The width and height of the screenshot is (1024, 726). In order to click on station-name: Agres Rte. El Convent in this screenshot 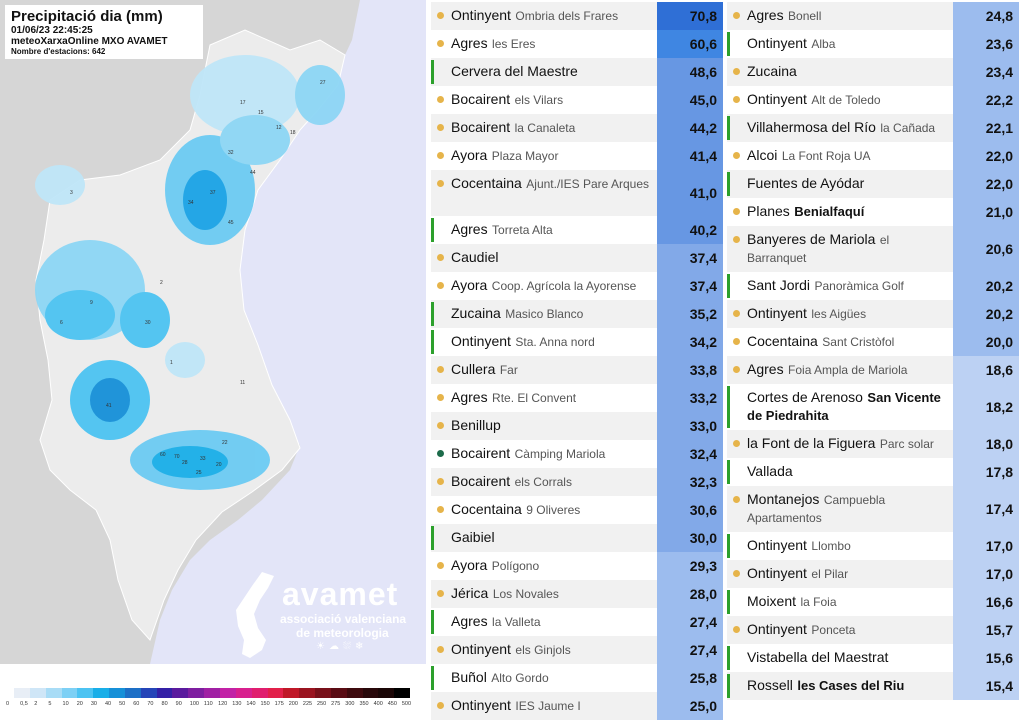, I will do `click(544, 398)`.